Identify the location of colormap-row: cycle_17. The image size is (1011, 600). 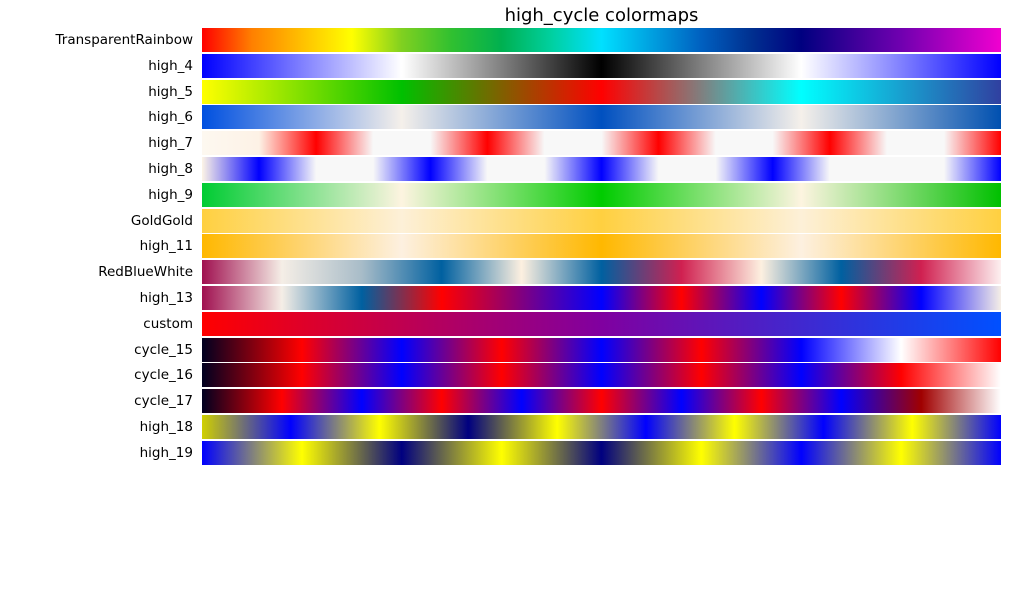
(505, 401).